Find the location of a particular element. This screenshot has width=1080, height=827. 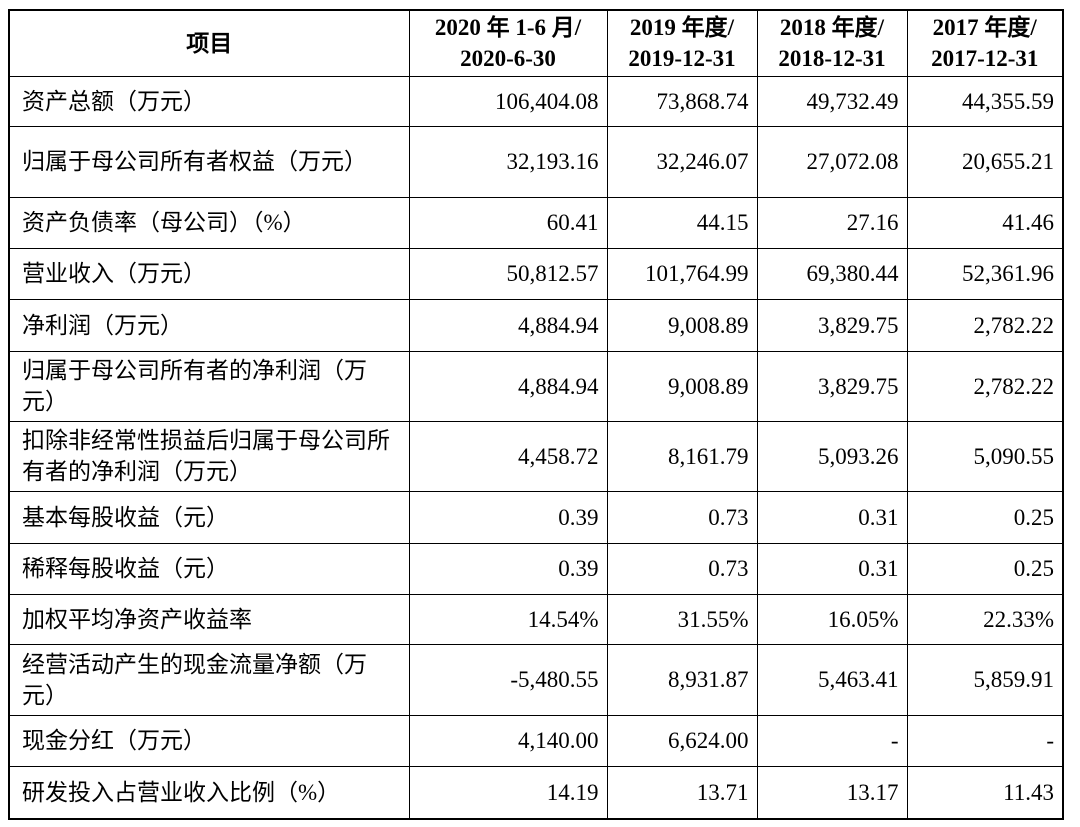

cell-value: 5,090.55 is located at coordinates (985, 456).